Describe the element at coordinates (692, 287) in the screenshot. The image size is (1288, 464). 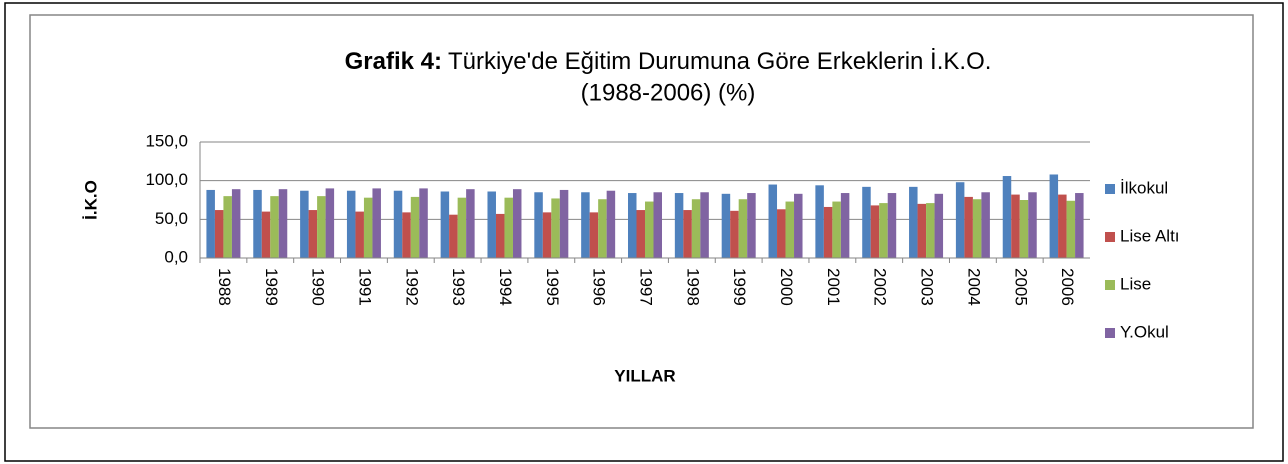
I see `x-tick-label: 1998` at that location.